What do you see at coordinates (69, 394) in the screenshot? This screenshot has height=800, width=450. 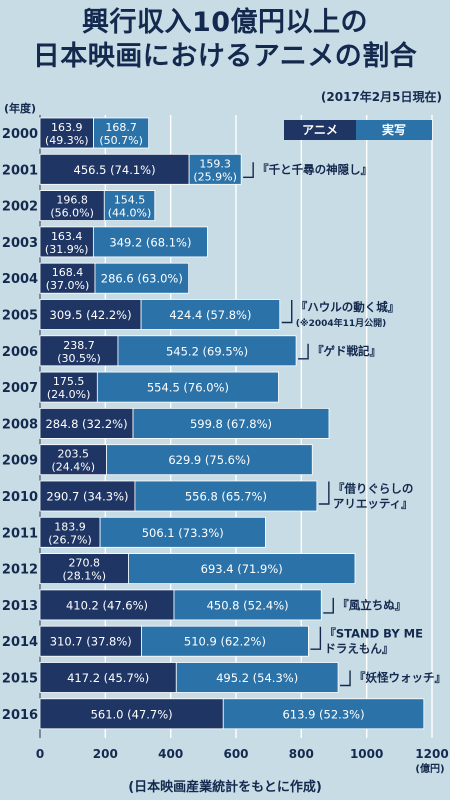 I see `value-label-anime: (24.0%)` at bounding box center [69, 394].